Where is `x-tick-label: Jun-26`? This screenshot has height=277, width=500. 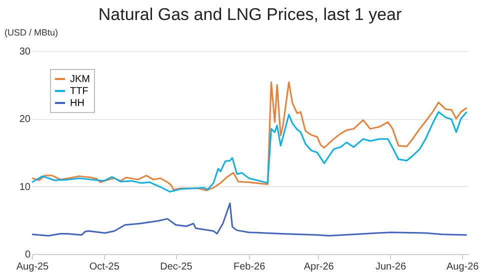 x-tick-label: Jun-26 is located at coordinates (390, 267).